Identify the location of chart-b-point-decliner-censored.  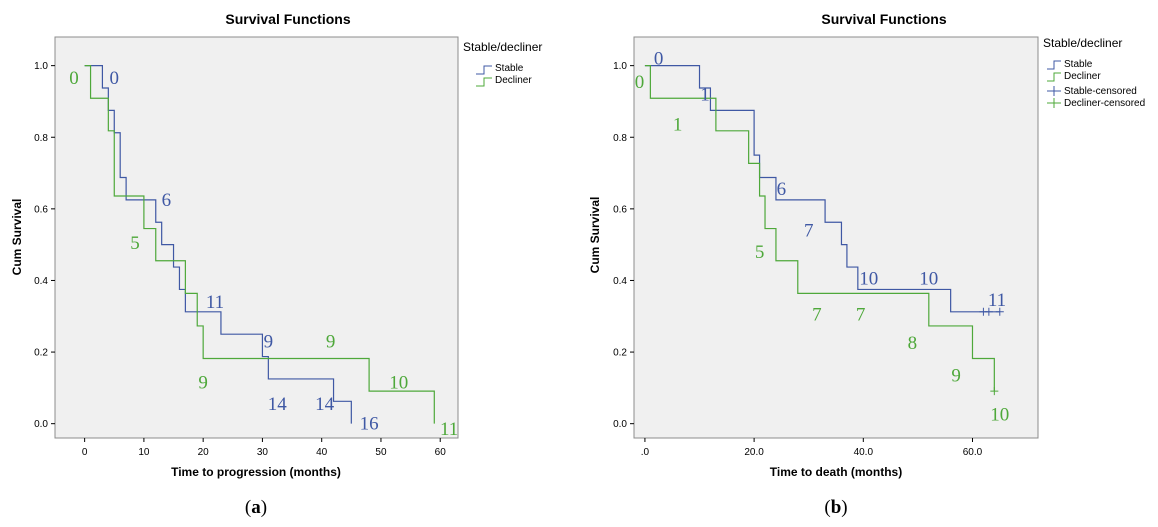
(994, 391).